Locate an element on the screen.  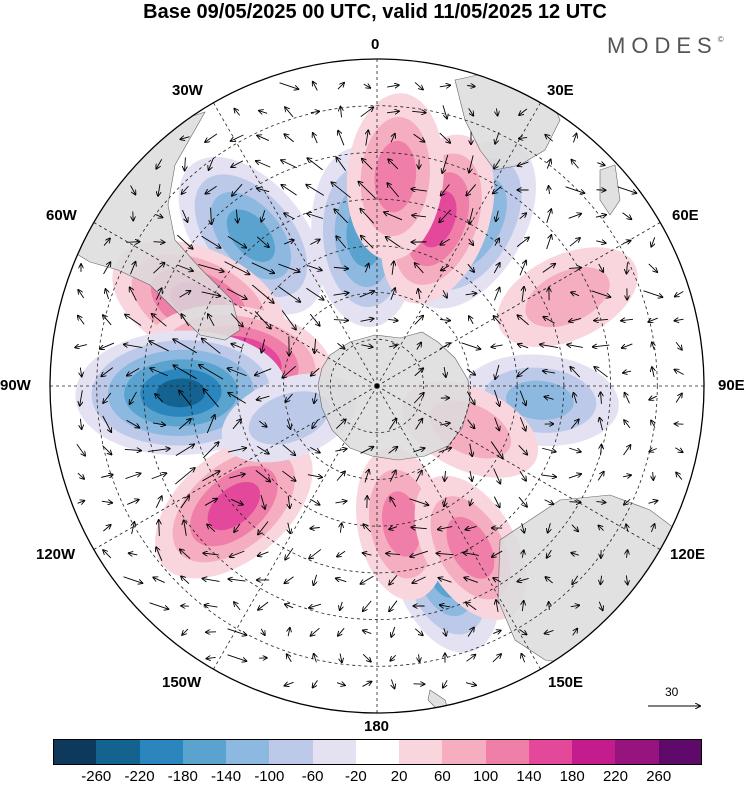
lon-label-30e: 30E is located at coordinates (560, 91).